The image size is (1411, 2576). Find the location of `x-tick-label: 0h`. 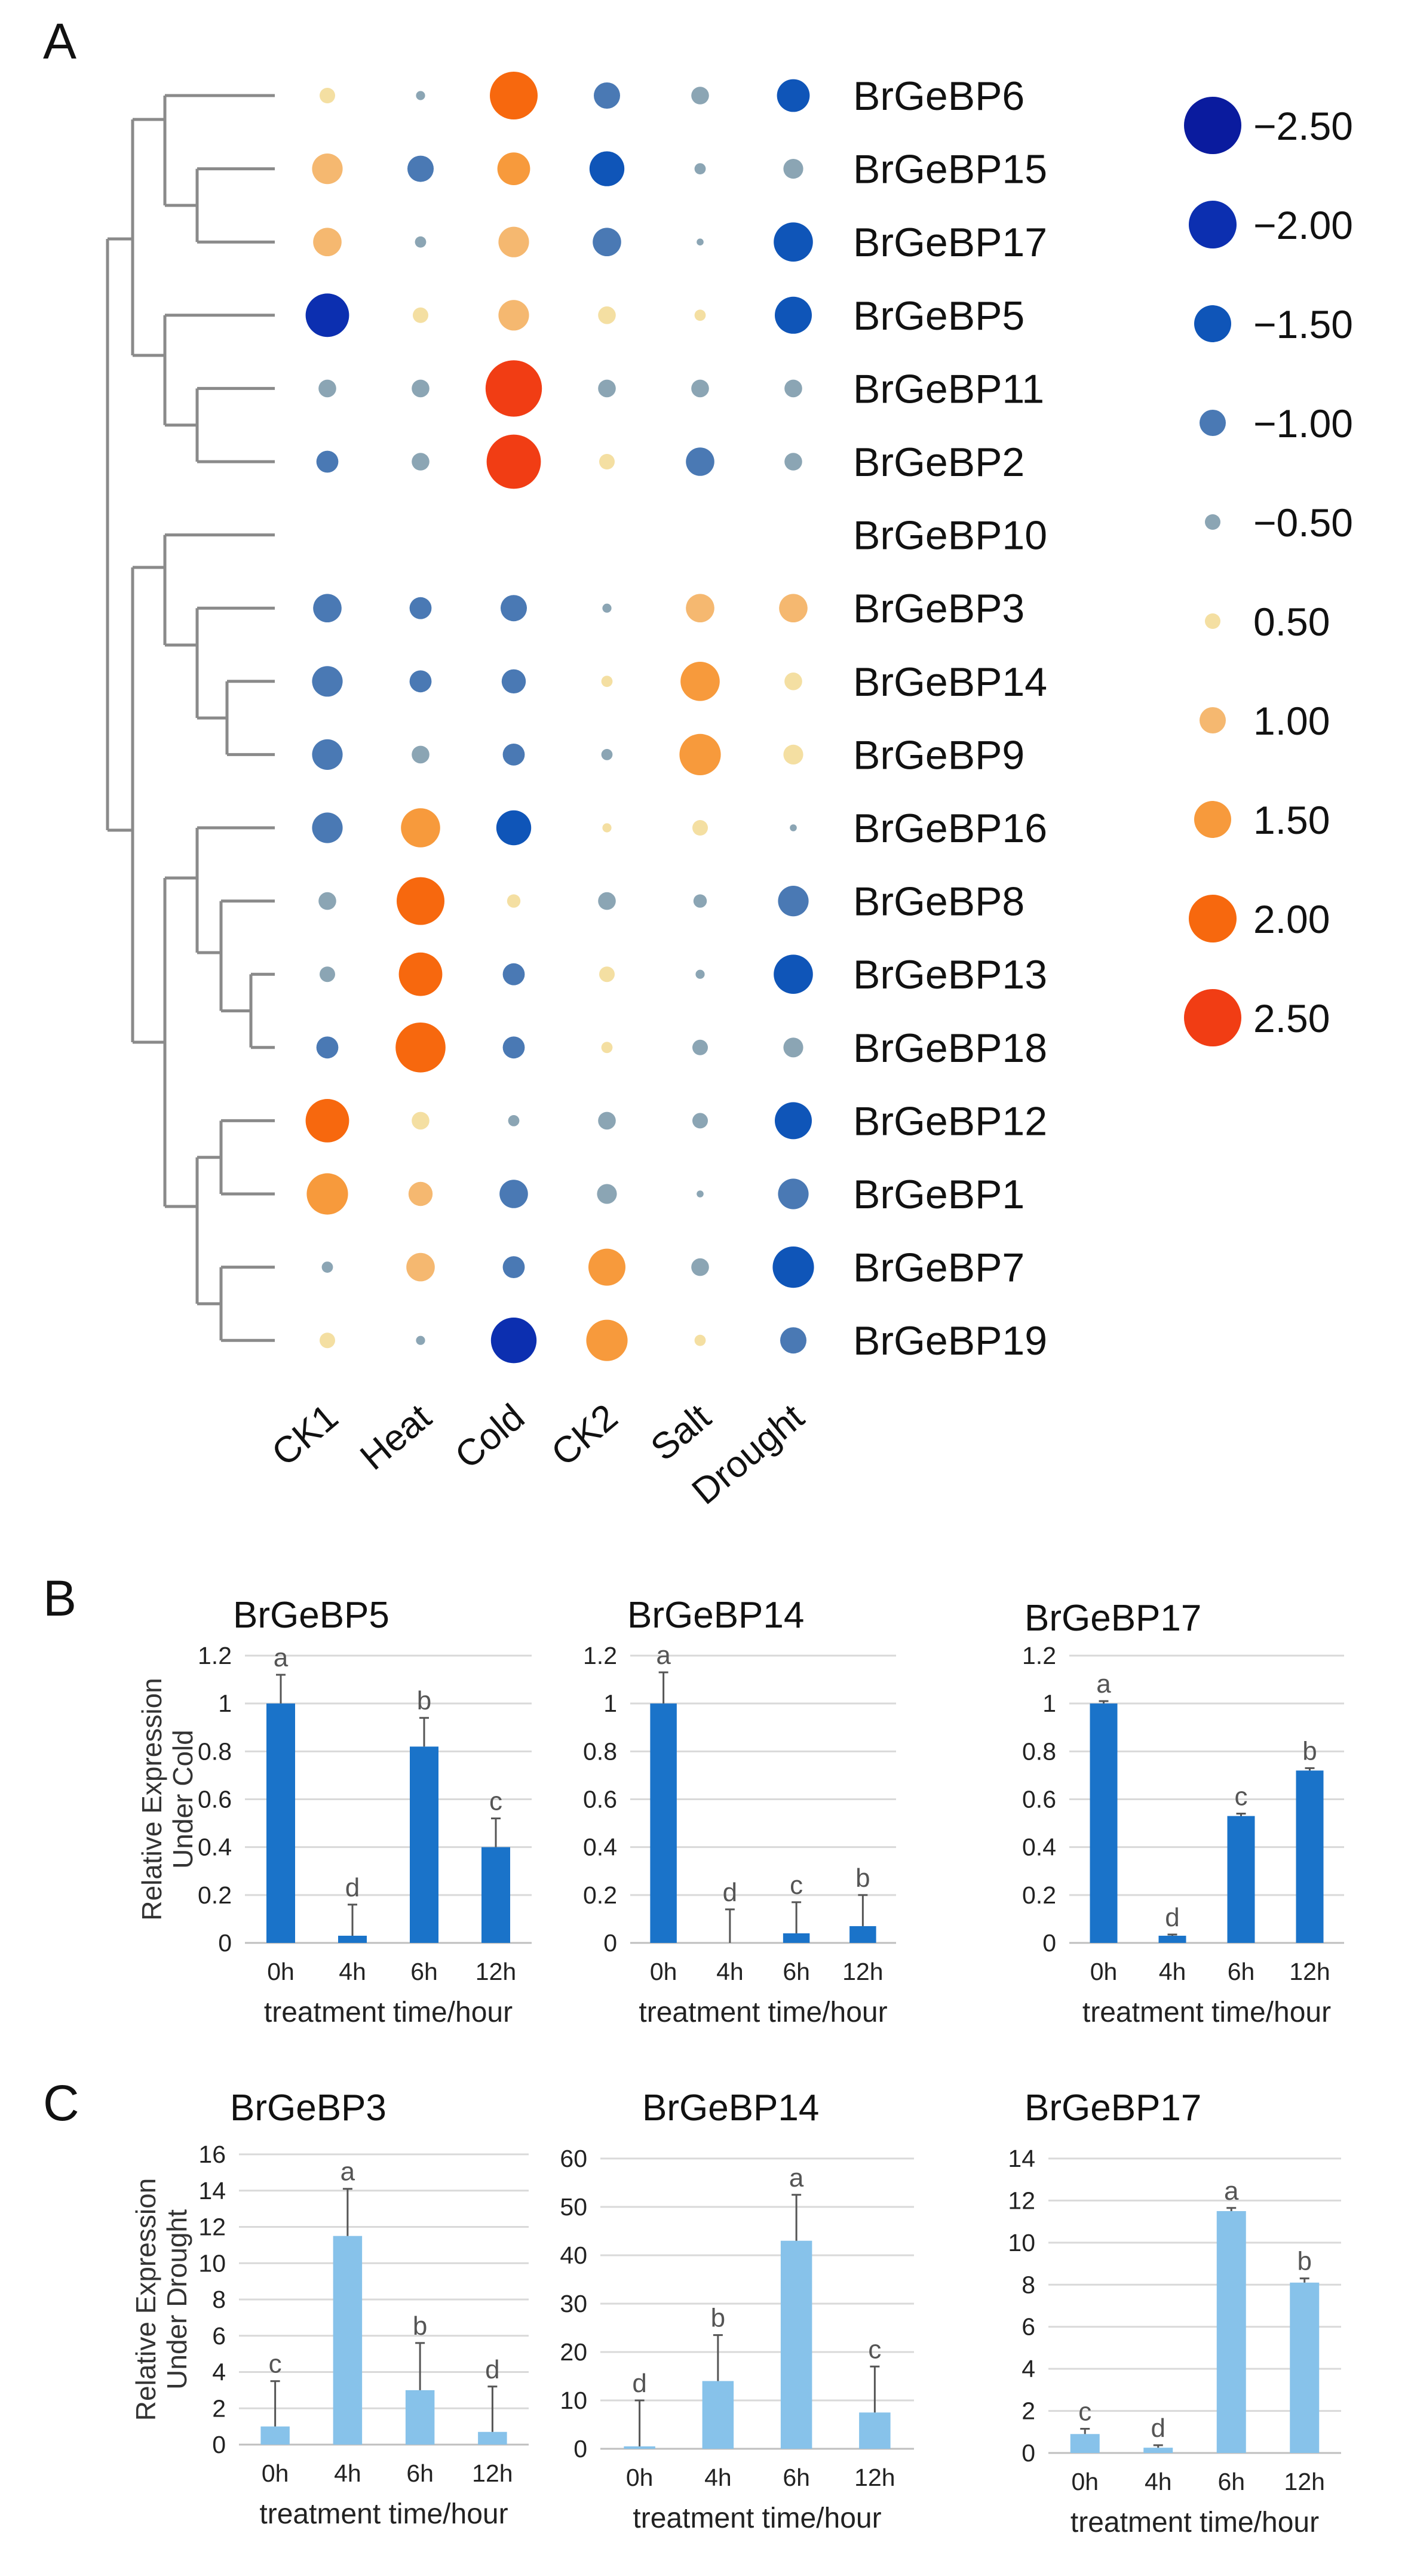

x-tick-label: 0h is located at coordinates (281, 1971).